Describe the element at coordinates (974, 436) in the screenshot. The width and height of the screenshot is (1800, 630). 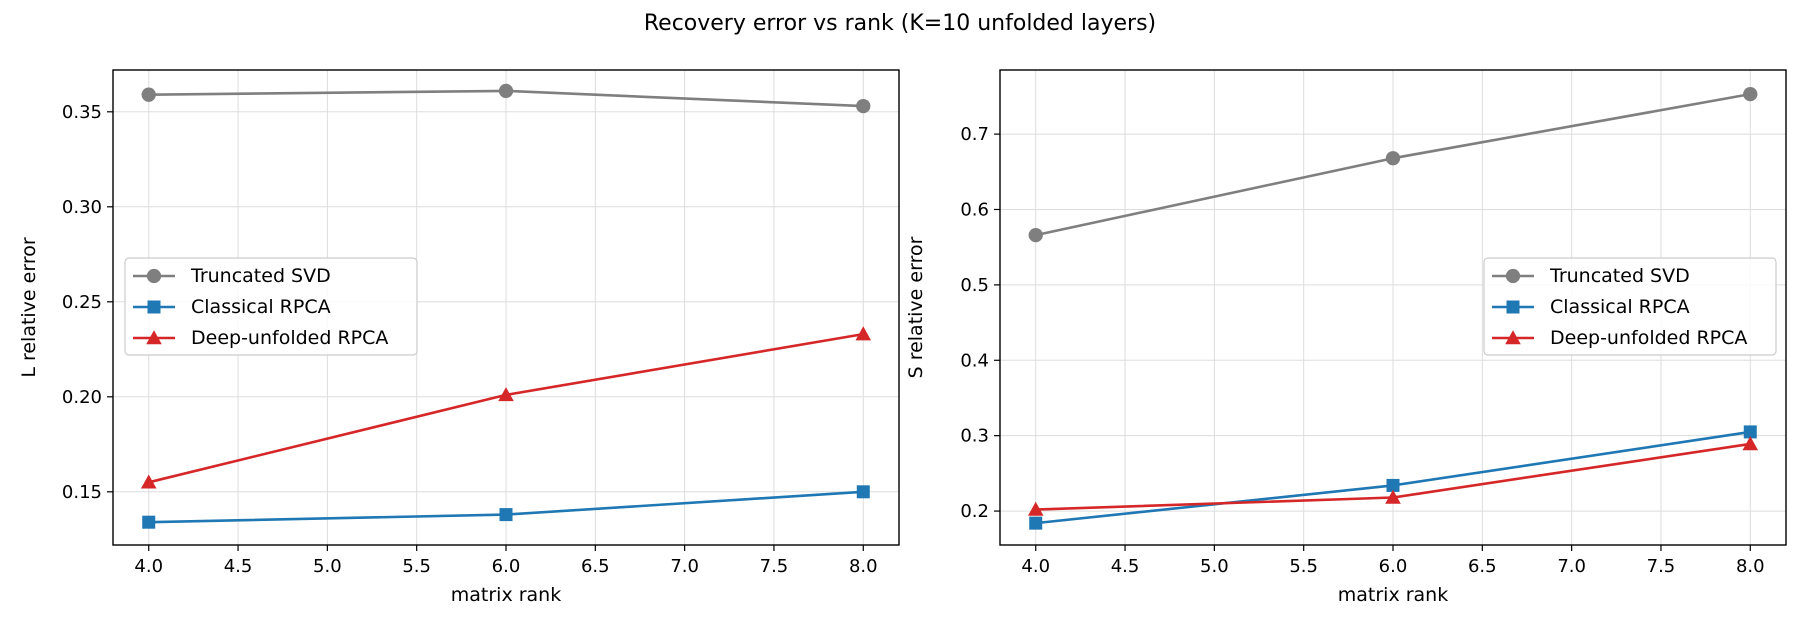
I see `y-tick-label: 0.3` at that location.